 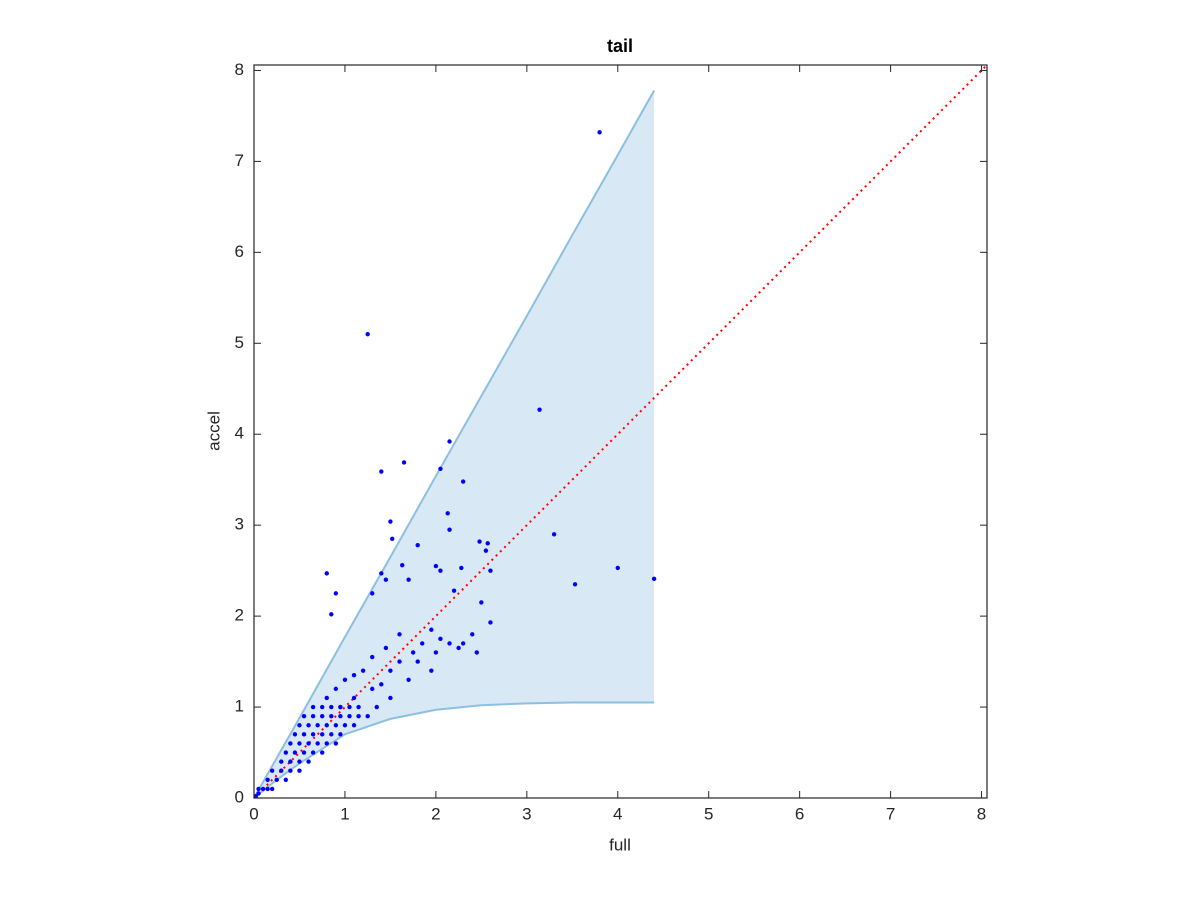 What do you see at coordinates (239, 796) in the screenshot?
I see `y-tick-label: 0` at bounding box center [239, 796].